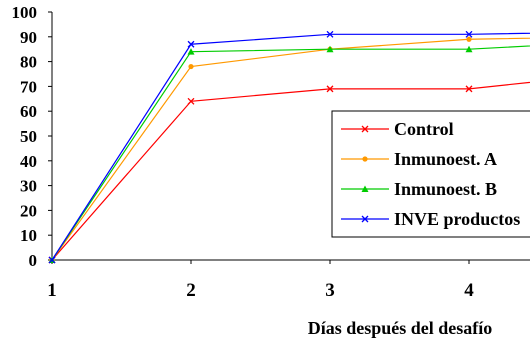 Image resolution: width=530 pixels, height=343 pixels. I want to click on legend-label: Control, so click(424, 129).